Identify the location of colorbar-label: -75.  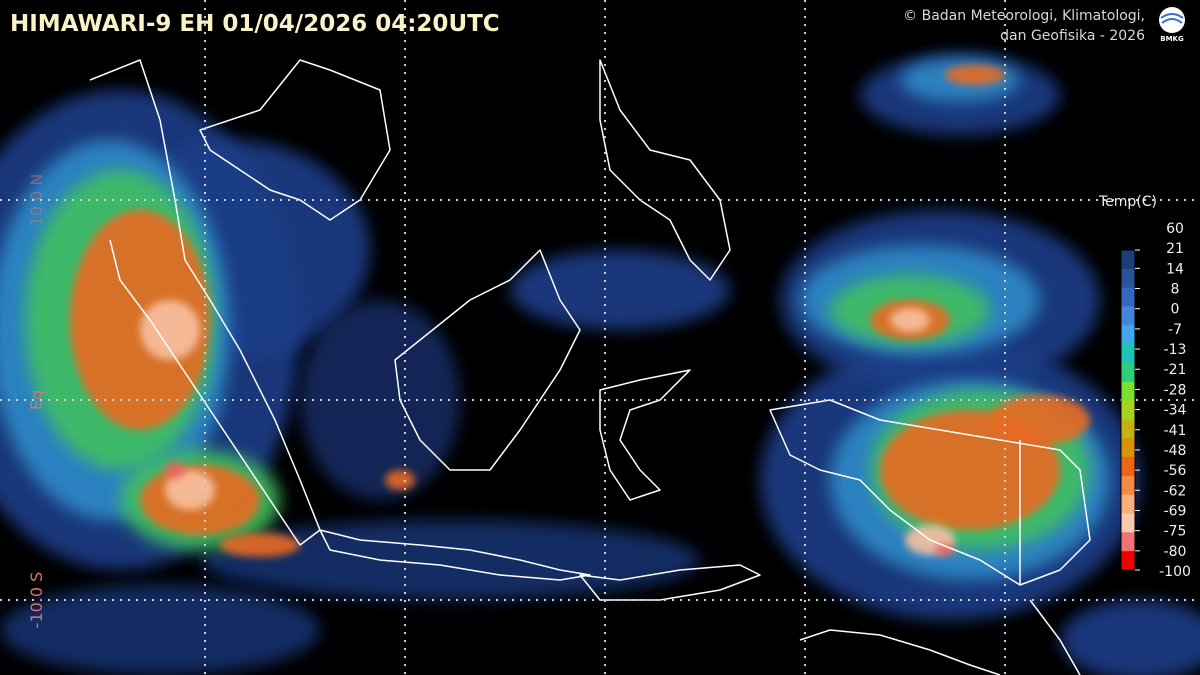
(1175, 532).